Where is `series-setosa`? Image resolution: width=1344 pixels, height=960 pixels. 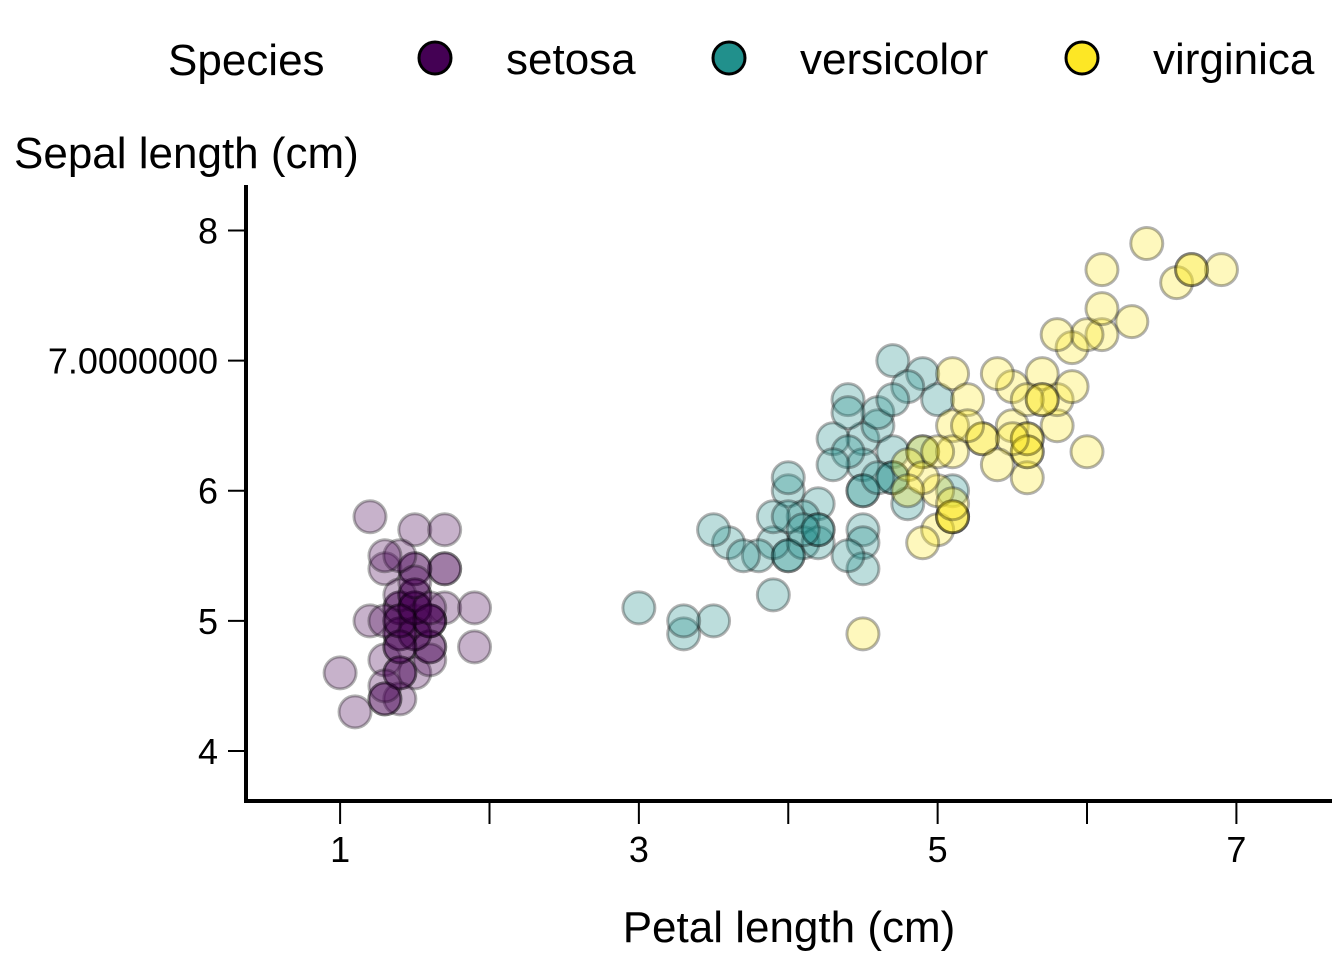
series-setosa is located at coordinates (407, 614).